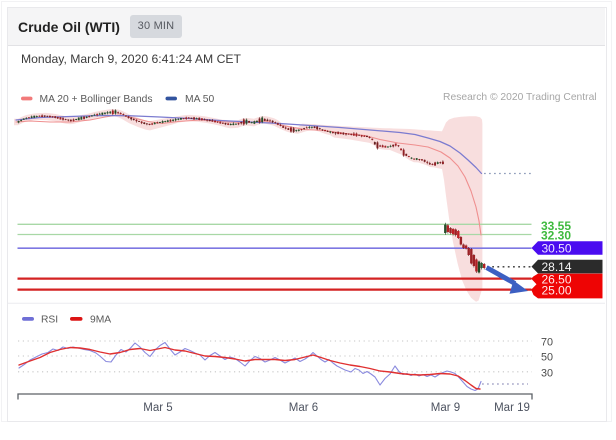 The height and width of the screenshot is (440, 616). What do you see at coordinates (547, 358) in the screenshot?
I see `svg-text: 50` at bounding box center [547, 358].